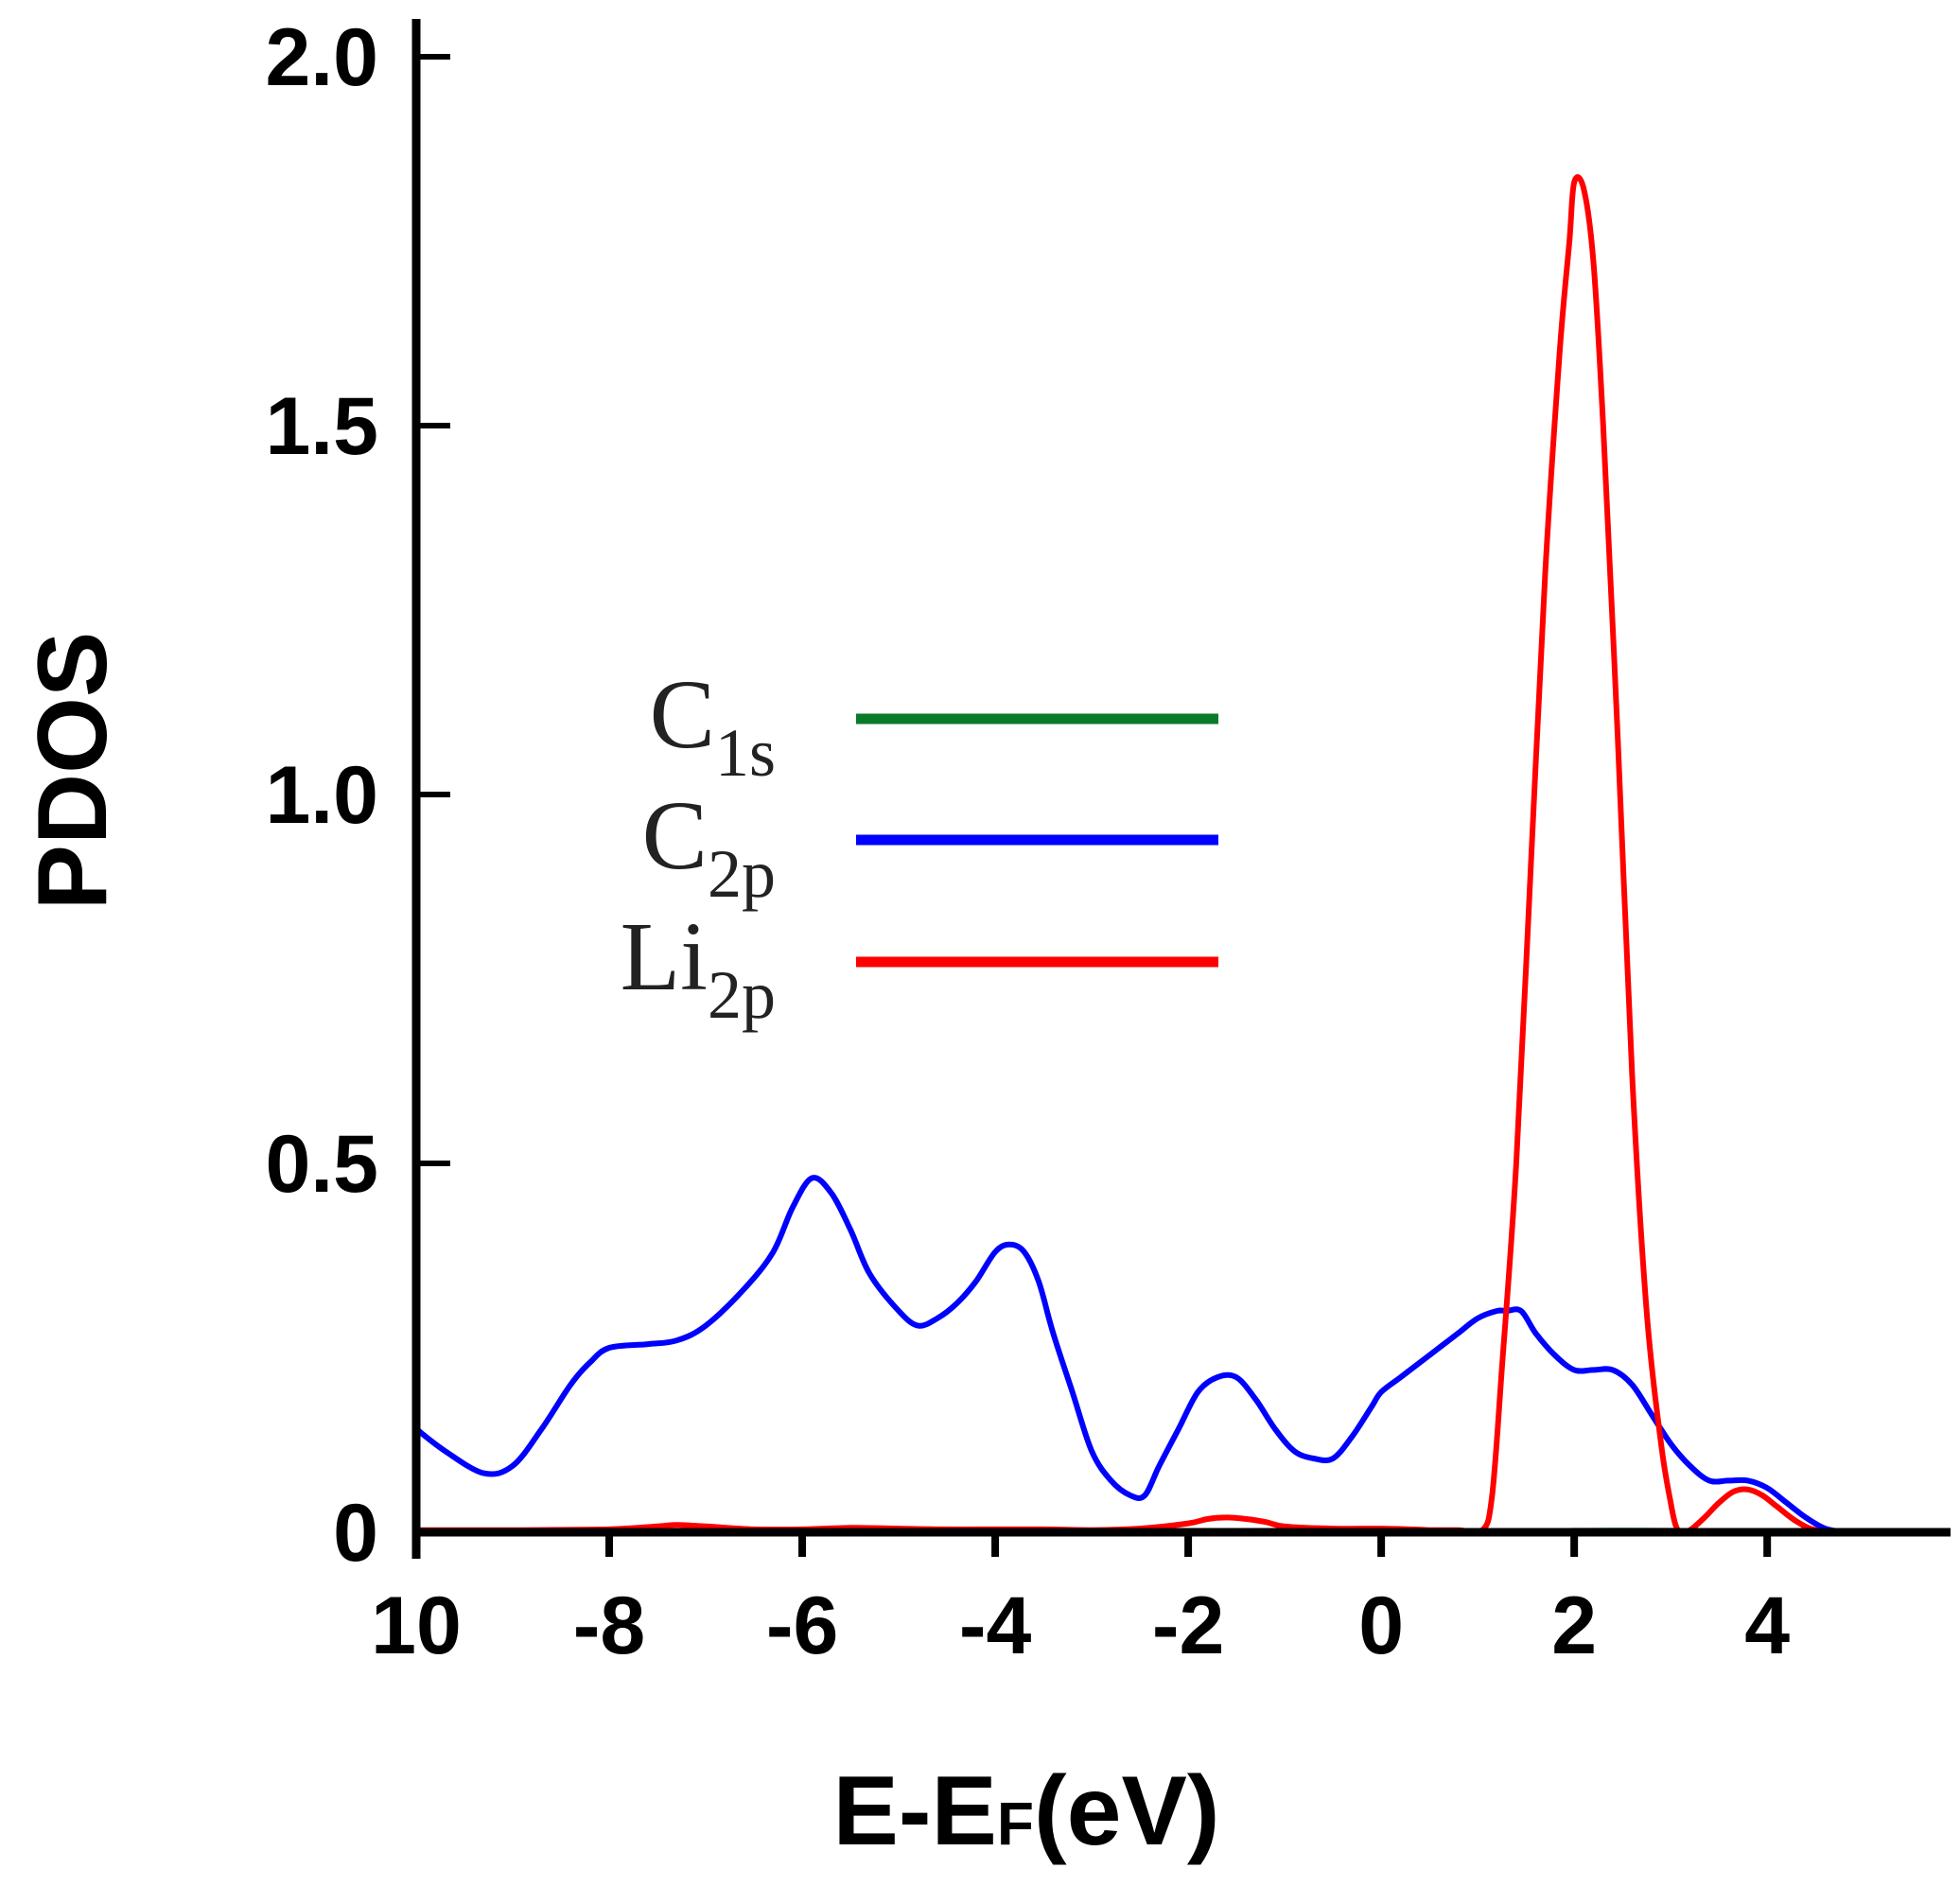 This screenshot has height=1886, width=1960. What do you see at coordinates (996, 1626) in the screenshot?
I see `x-tick-label: -4` at bounding box center [996, 1626].